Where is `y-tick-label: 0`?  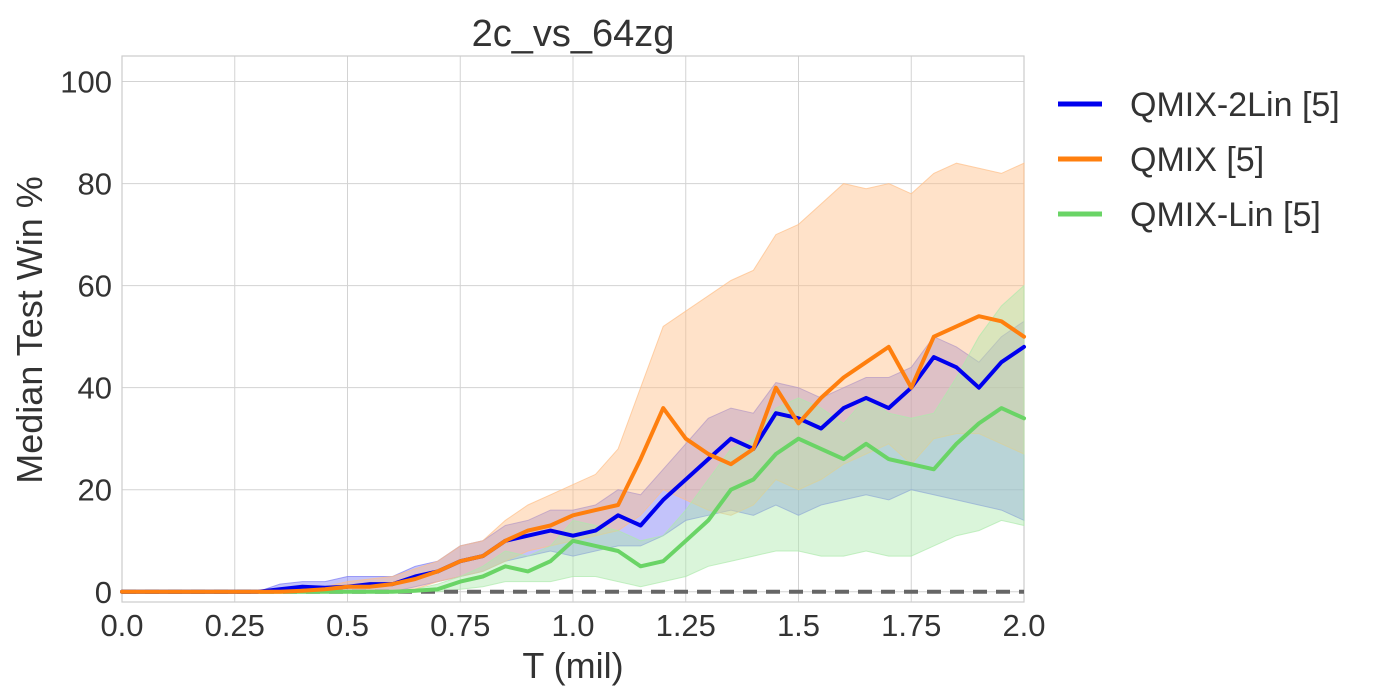 y-tick-label: 0 is located at coordinates (103, 592).